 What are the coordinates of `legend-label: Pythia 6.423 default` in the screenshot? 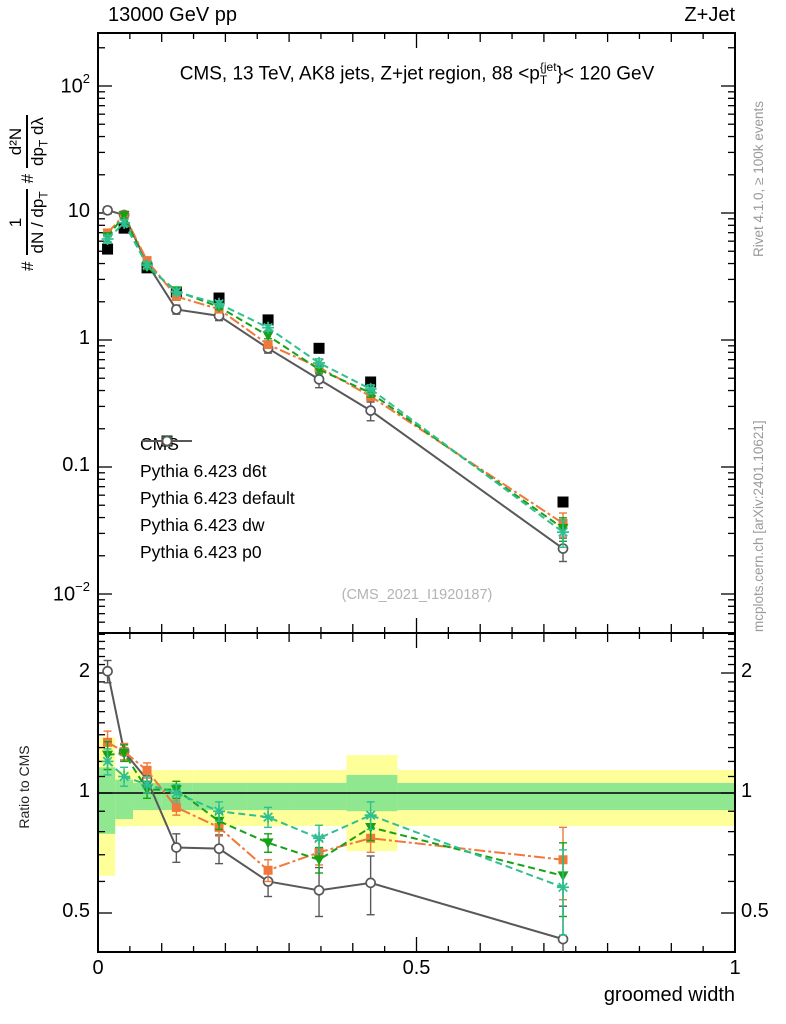 It's located at (217, 498).